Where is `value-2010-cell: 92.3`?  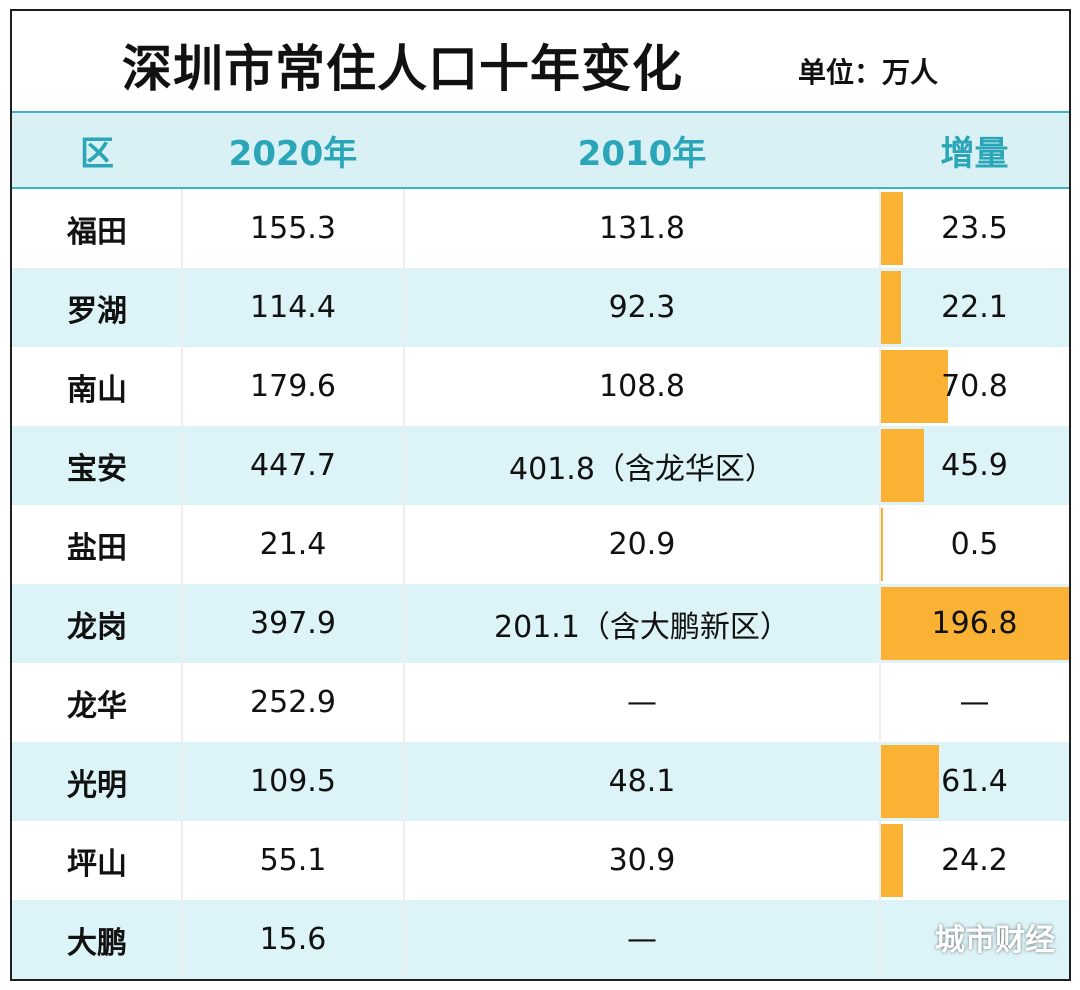 value-2010-cell: 92.3 is located at coordinates (642, 307).